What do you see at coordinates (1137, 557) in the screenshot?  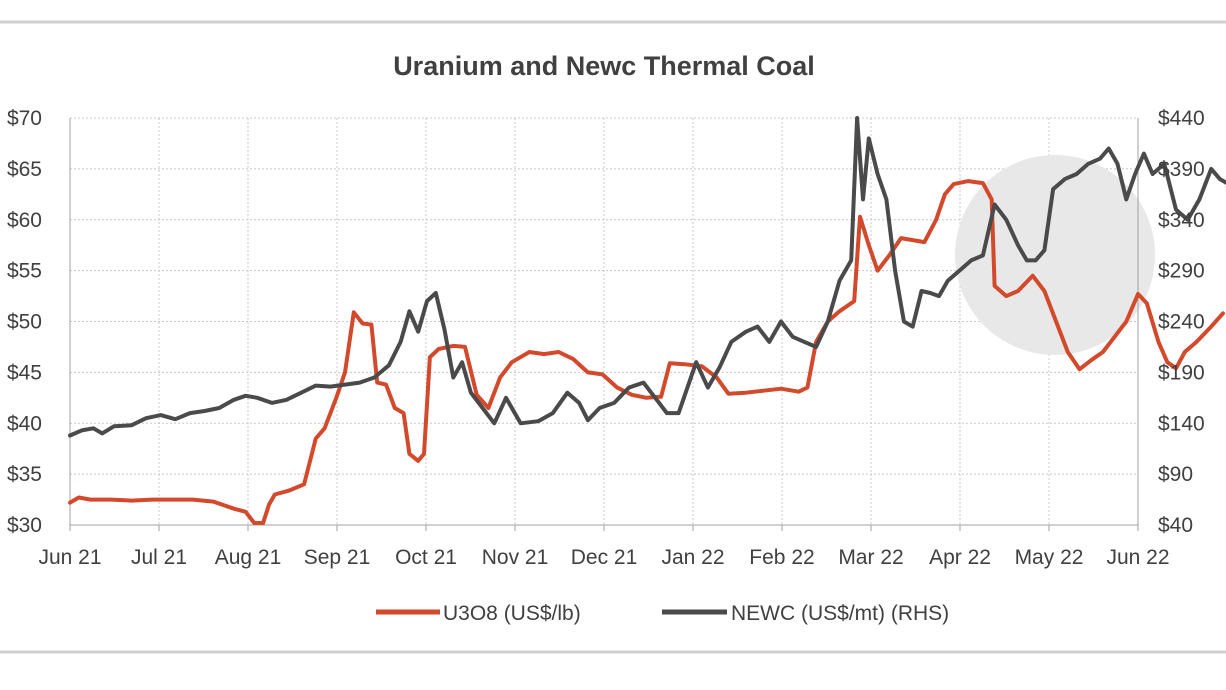 I see `x-tick-label: Jun 22` at bounding box center [1137, 557].